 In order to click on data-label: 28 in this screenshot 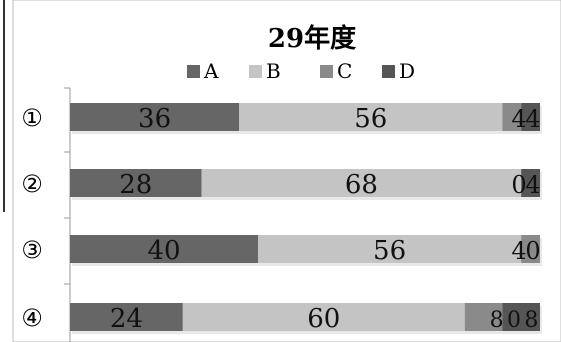, I will do `click(135, 185)`.